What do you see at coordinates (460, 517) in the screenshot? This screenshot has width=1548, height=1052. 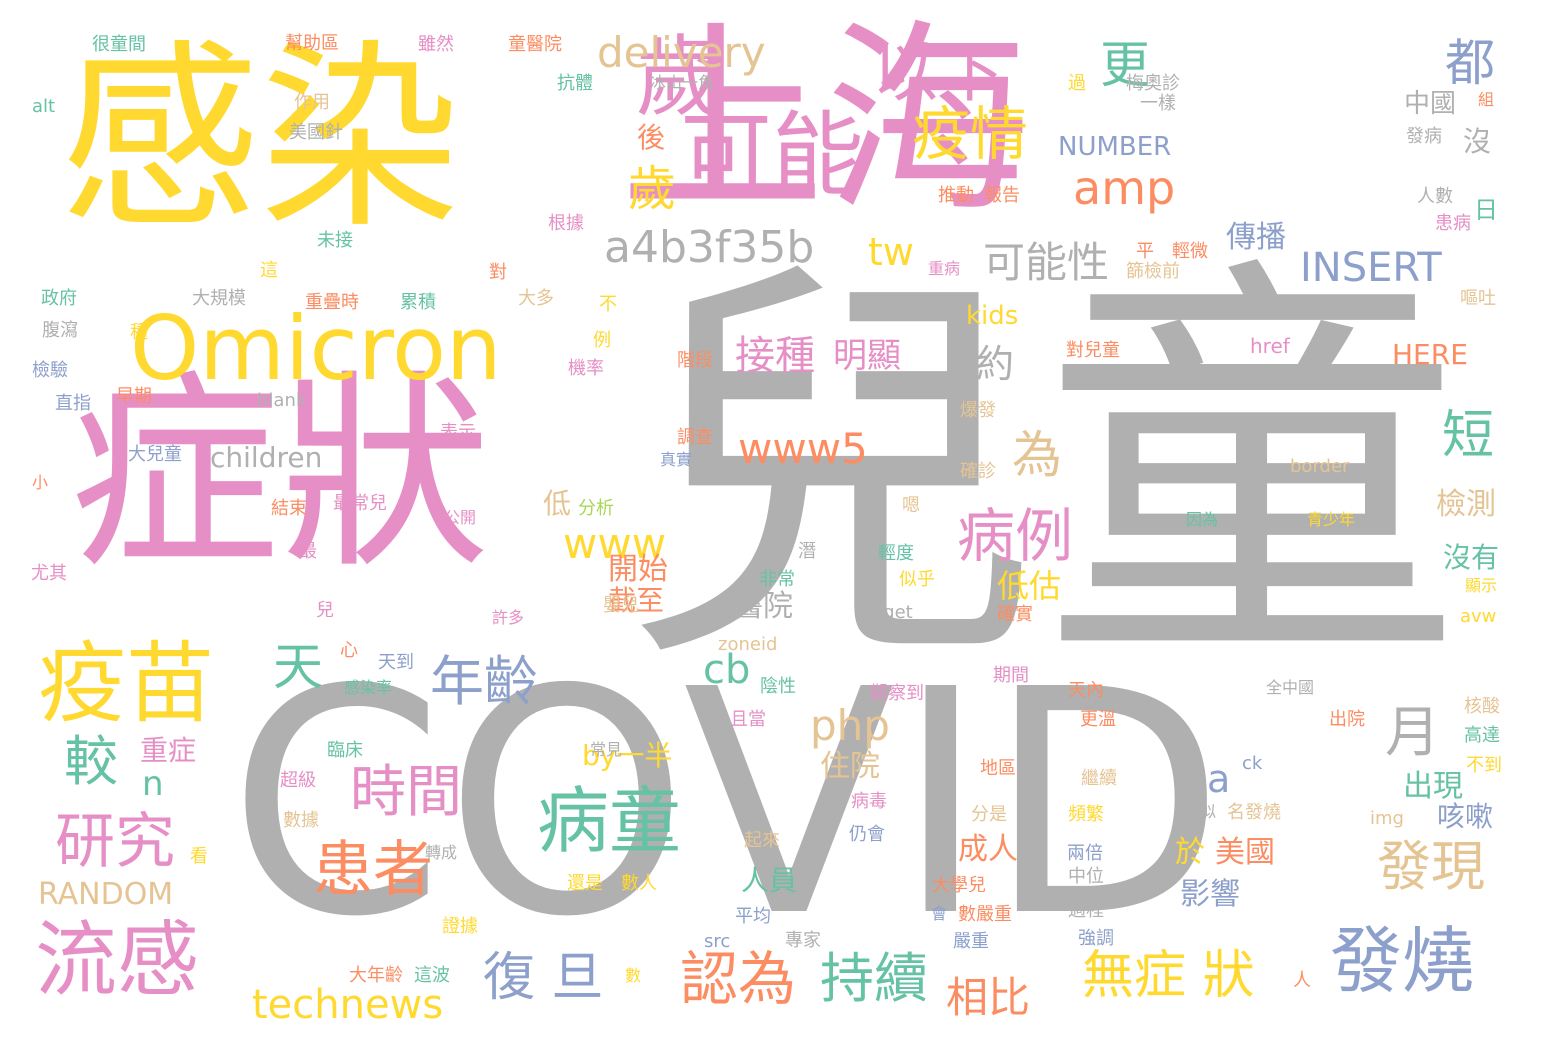 I see `word-cjk-137: 公開` at bounding box center [460, 517].